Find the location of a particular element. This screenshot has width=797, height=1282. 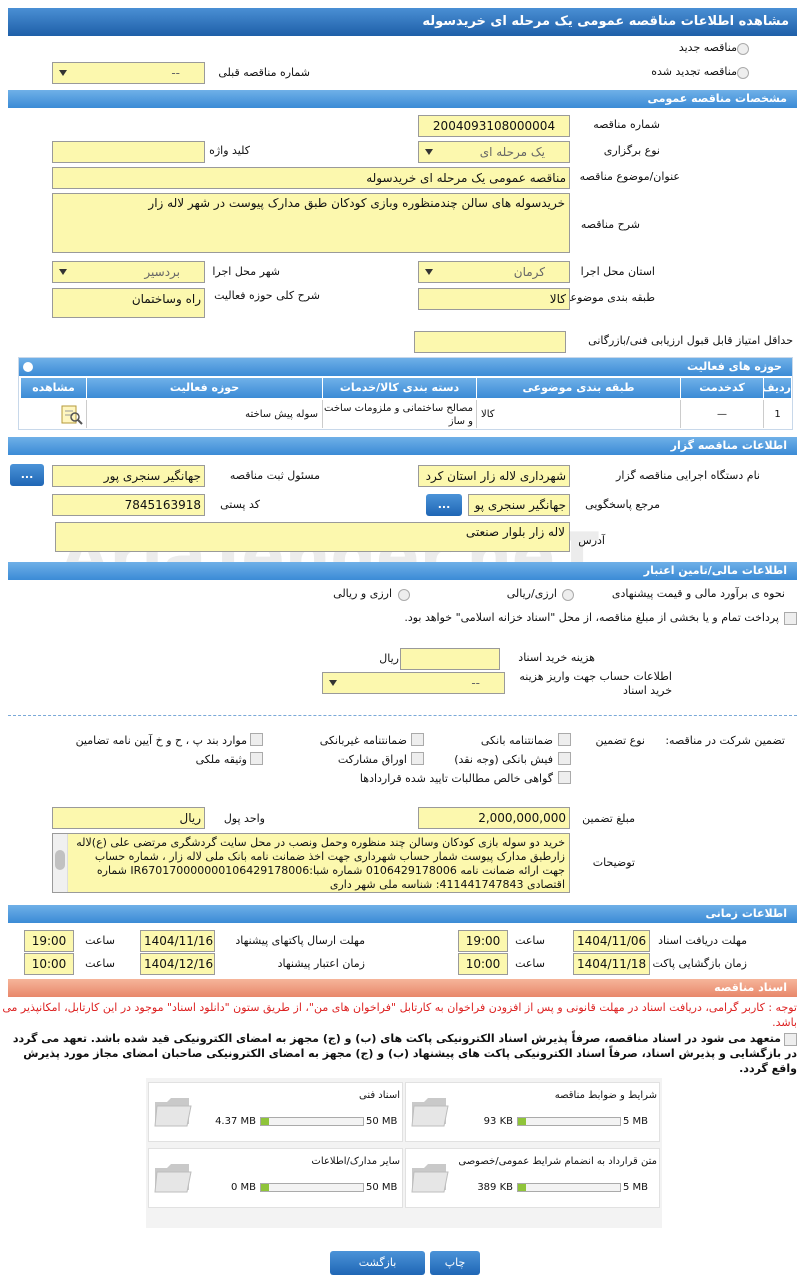

input: 19:00 is located at coordinates (49, 941).